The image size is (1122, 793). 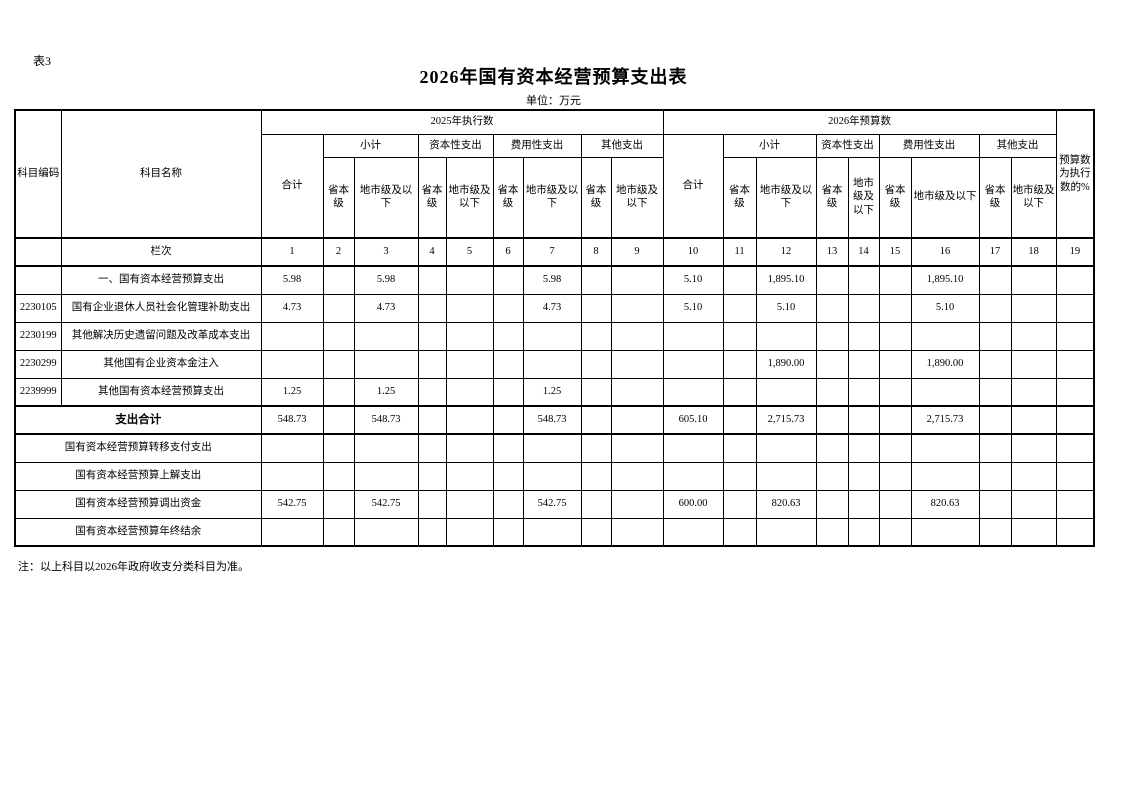 What do you see at coordinates (693, 420) in the screenshot?
I see `value-cell: 605.10` at bounding box center [693, 420].